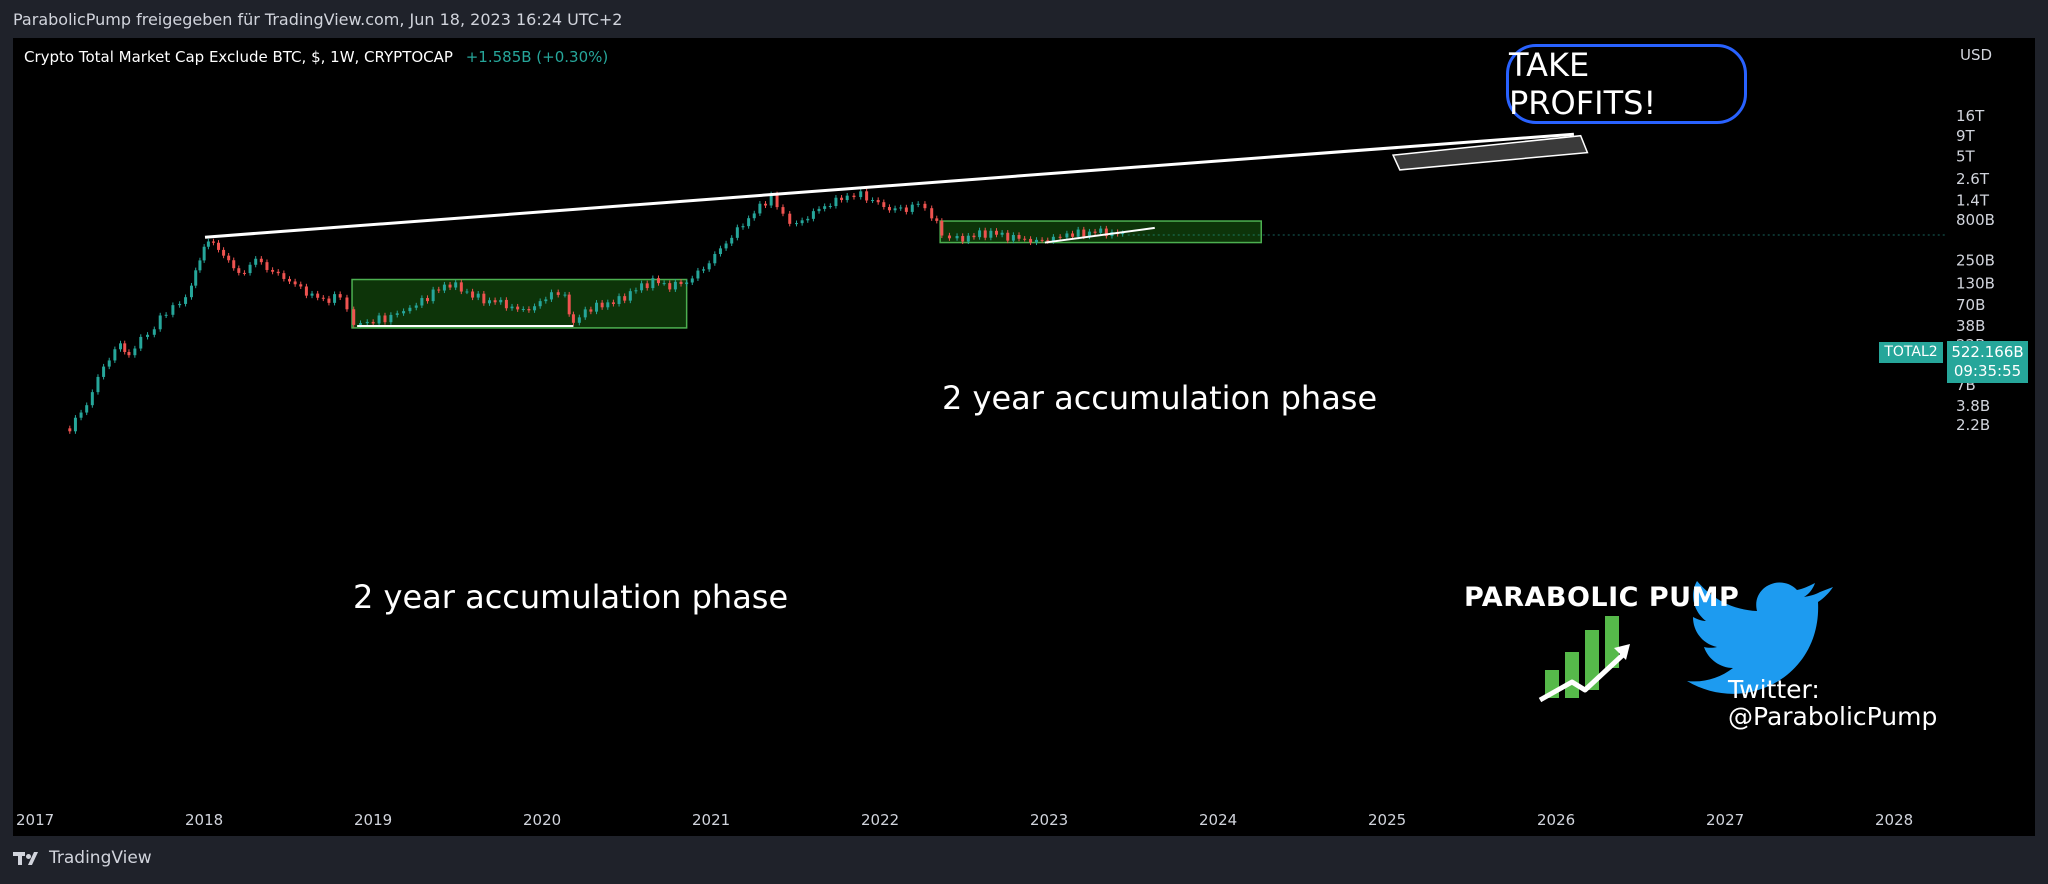 Image resolution: width=2048 pixels, height=884 pixels. What do you see at coordinates (889, 185) in the screenshot?
I see `resistance-trendline` at bounding box center [889, 185].